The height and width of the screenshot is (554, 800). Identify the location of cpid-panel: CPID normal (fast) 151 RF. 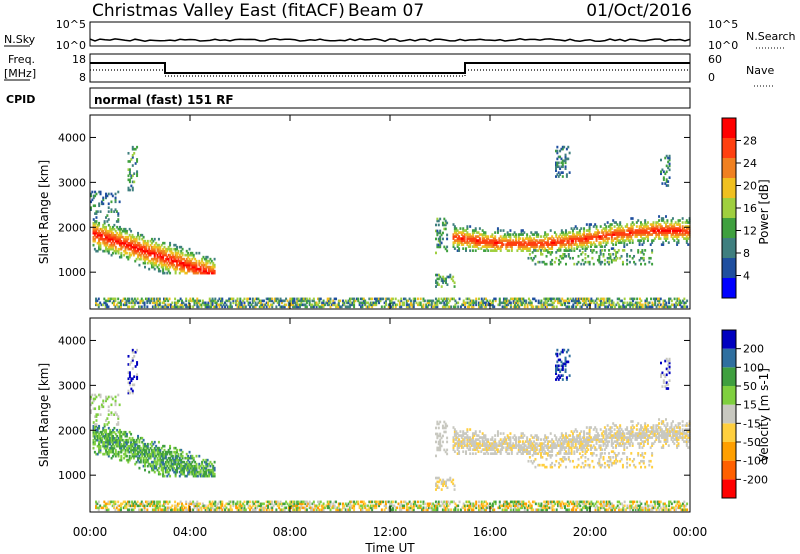
(348, 98).